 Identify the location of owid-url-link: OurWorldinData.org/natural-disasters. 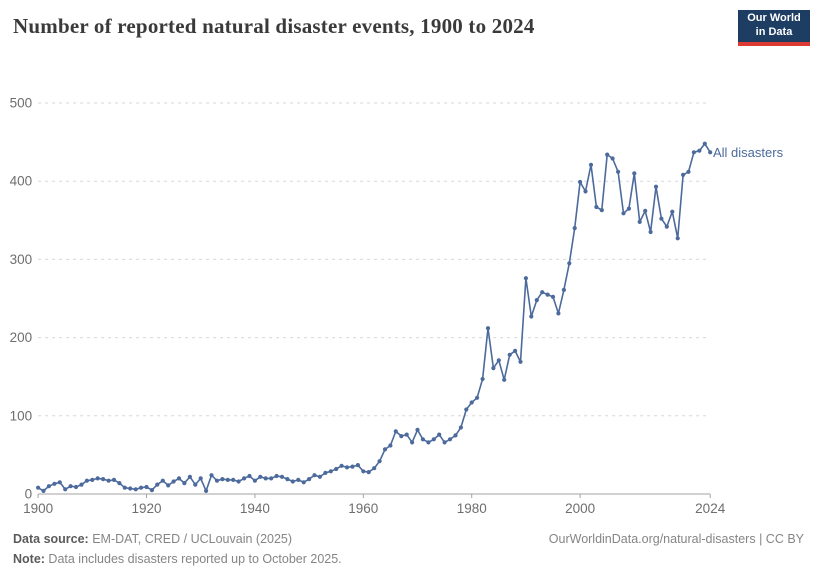
(652, 539).